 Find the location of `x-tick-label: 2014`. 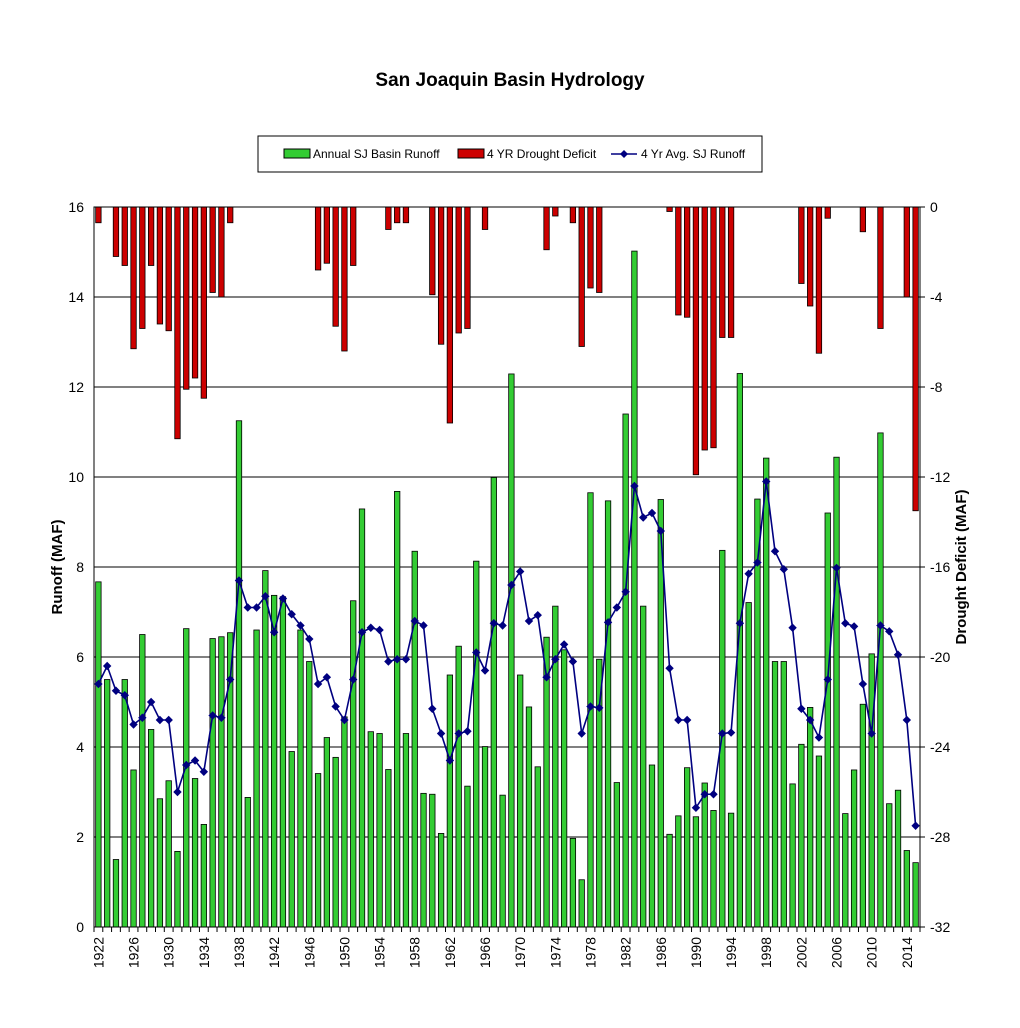

x-tick-label: 2014 is located at coordinates (907, 952).